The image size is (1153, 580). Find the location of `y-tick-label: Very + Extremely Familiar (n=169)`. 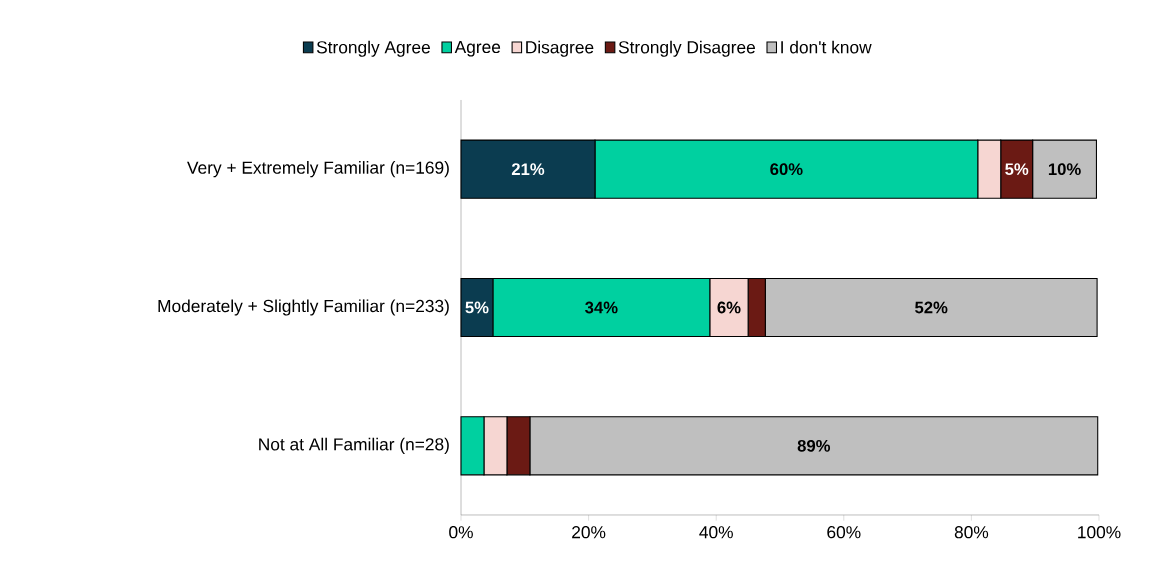

y-tick-label: Very + Extremely Familiar (n=169) is located at coordinates (318, 169).